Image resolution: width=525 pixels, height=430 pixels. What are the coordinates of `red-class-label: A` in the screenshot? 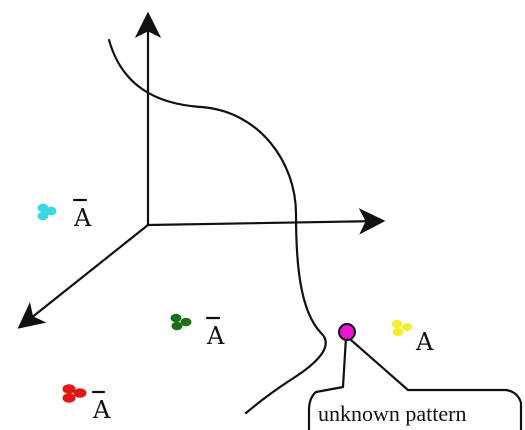 It's located at (101, 410).